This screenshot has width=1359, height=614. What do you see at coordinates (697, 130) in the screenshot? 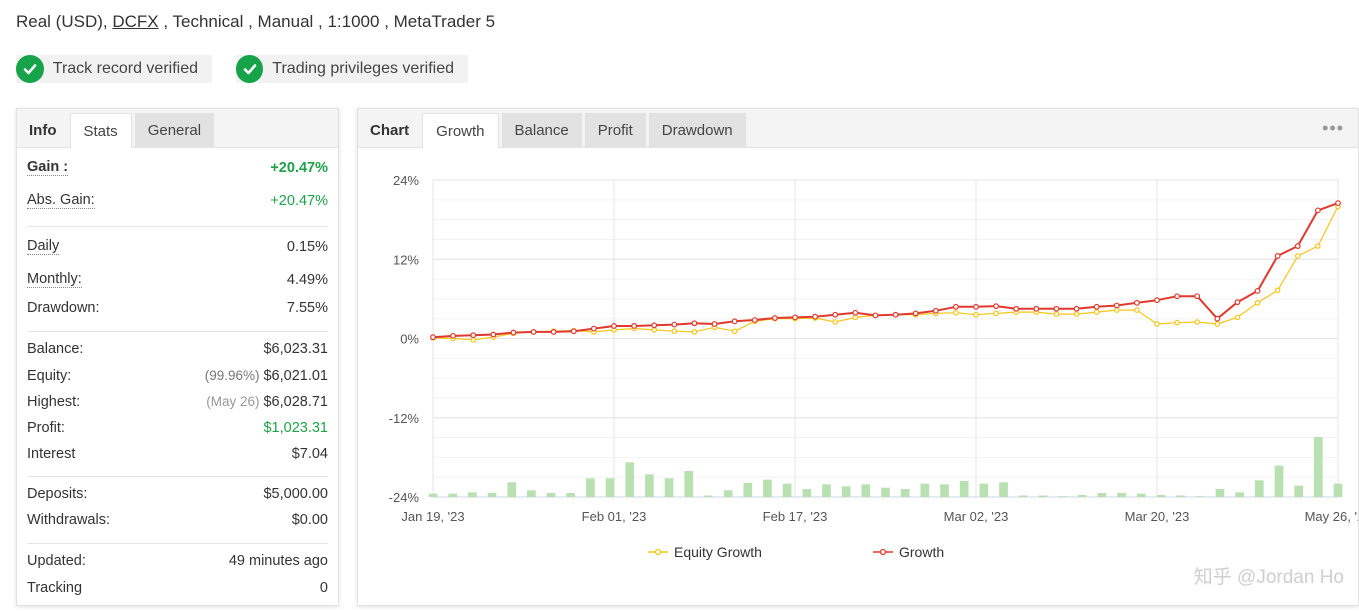
I see `tab-drawdown: Drawdown` at bounding box center [697, 130].